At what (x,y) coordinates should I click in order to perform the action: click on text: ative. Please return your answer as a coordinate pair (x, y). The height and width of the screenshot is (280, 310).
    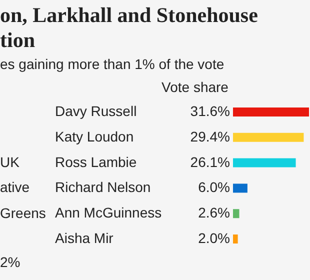
    Looking at the image, I should click on (15, 187).